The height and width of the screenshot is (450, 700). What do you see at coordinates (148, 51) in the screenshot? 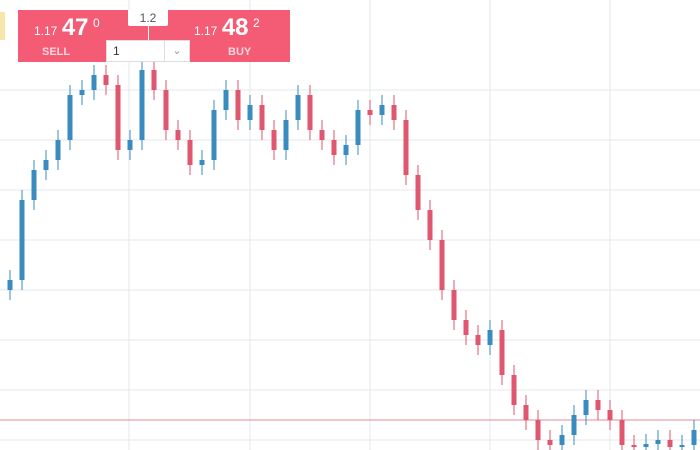
I see `amount-select: 1 ⌄` at bounding box center [148, 51].